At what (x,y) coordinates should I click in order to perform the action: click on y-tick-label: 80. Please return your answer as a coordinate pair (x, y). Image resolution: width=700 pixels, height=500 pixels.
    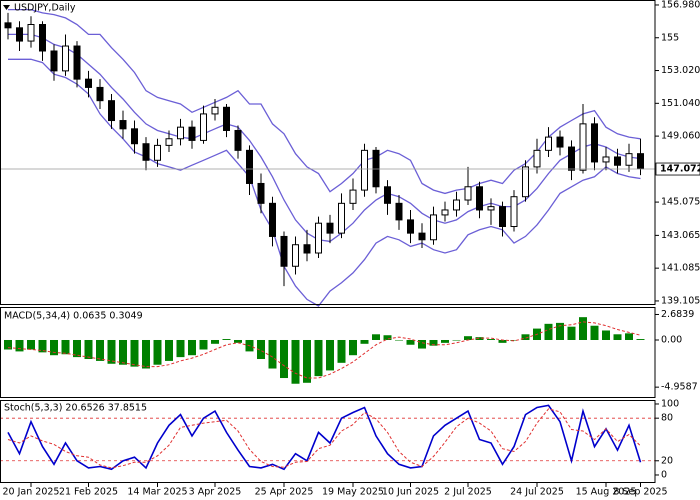
    Looking at the image, I should click on (667, 418).